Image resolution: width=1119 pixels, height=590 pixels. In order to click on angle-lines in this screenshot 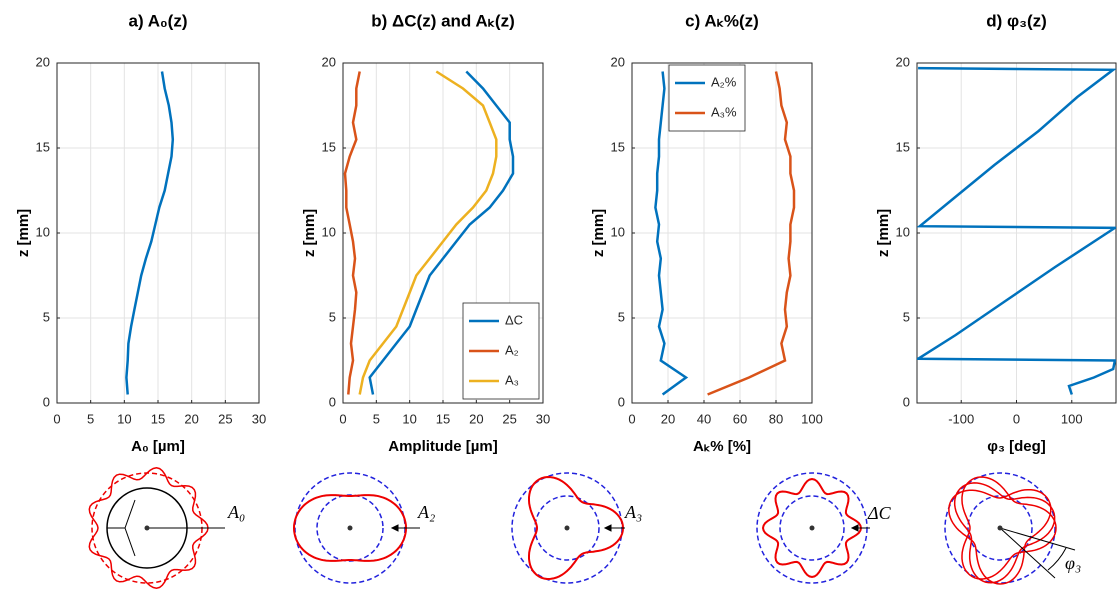, I will do `click(1037, 553)`.